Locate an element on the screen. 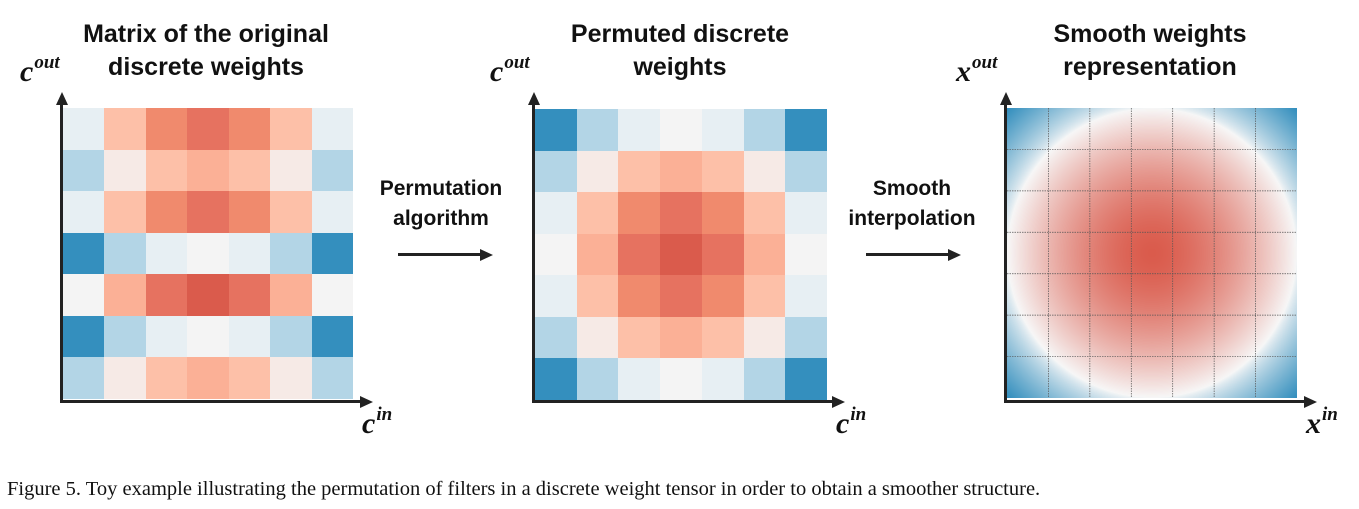 The image size is (1359, 509). permutation-arrowhead is located at coordinates (486, 254).